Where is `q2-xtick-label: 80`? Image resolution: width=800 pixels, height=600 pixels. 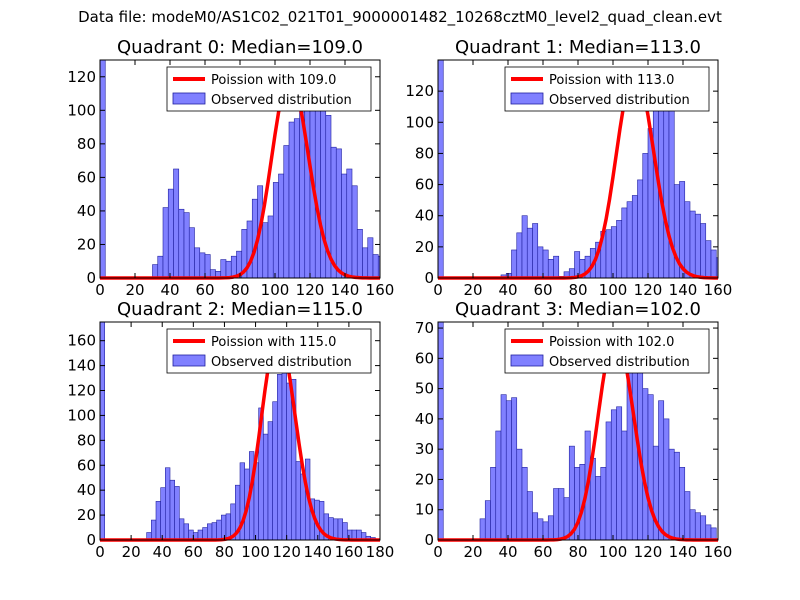
q2-xtick-label: 80 is located at coordinates (224, 552).